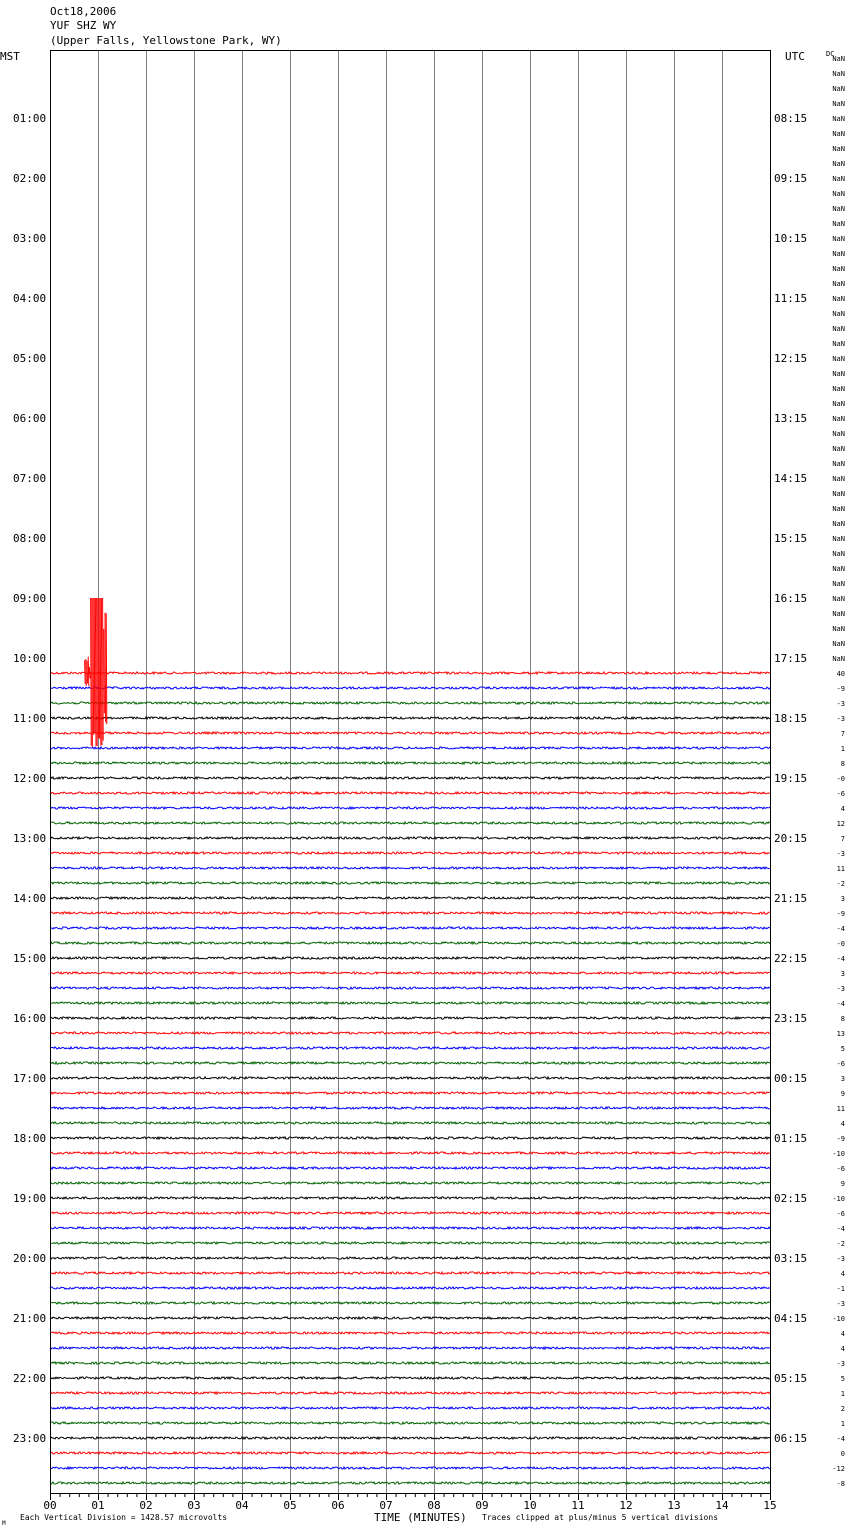  Describe the element at coordinates (838, 119) in the screenshot. I see `dc-offset-row-4: NaN` at that location.